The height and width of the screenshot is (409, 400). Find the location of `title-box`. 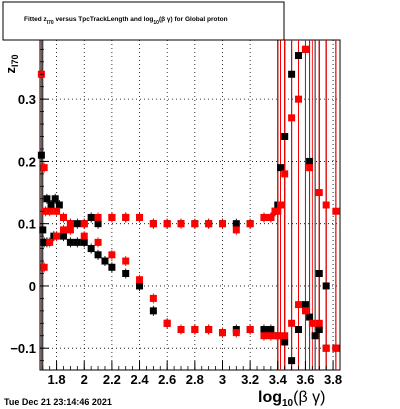

title-box is located at coordinates (143, 21).